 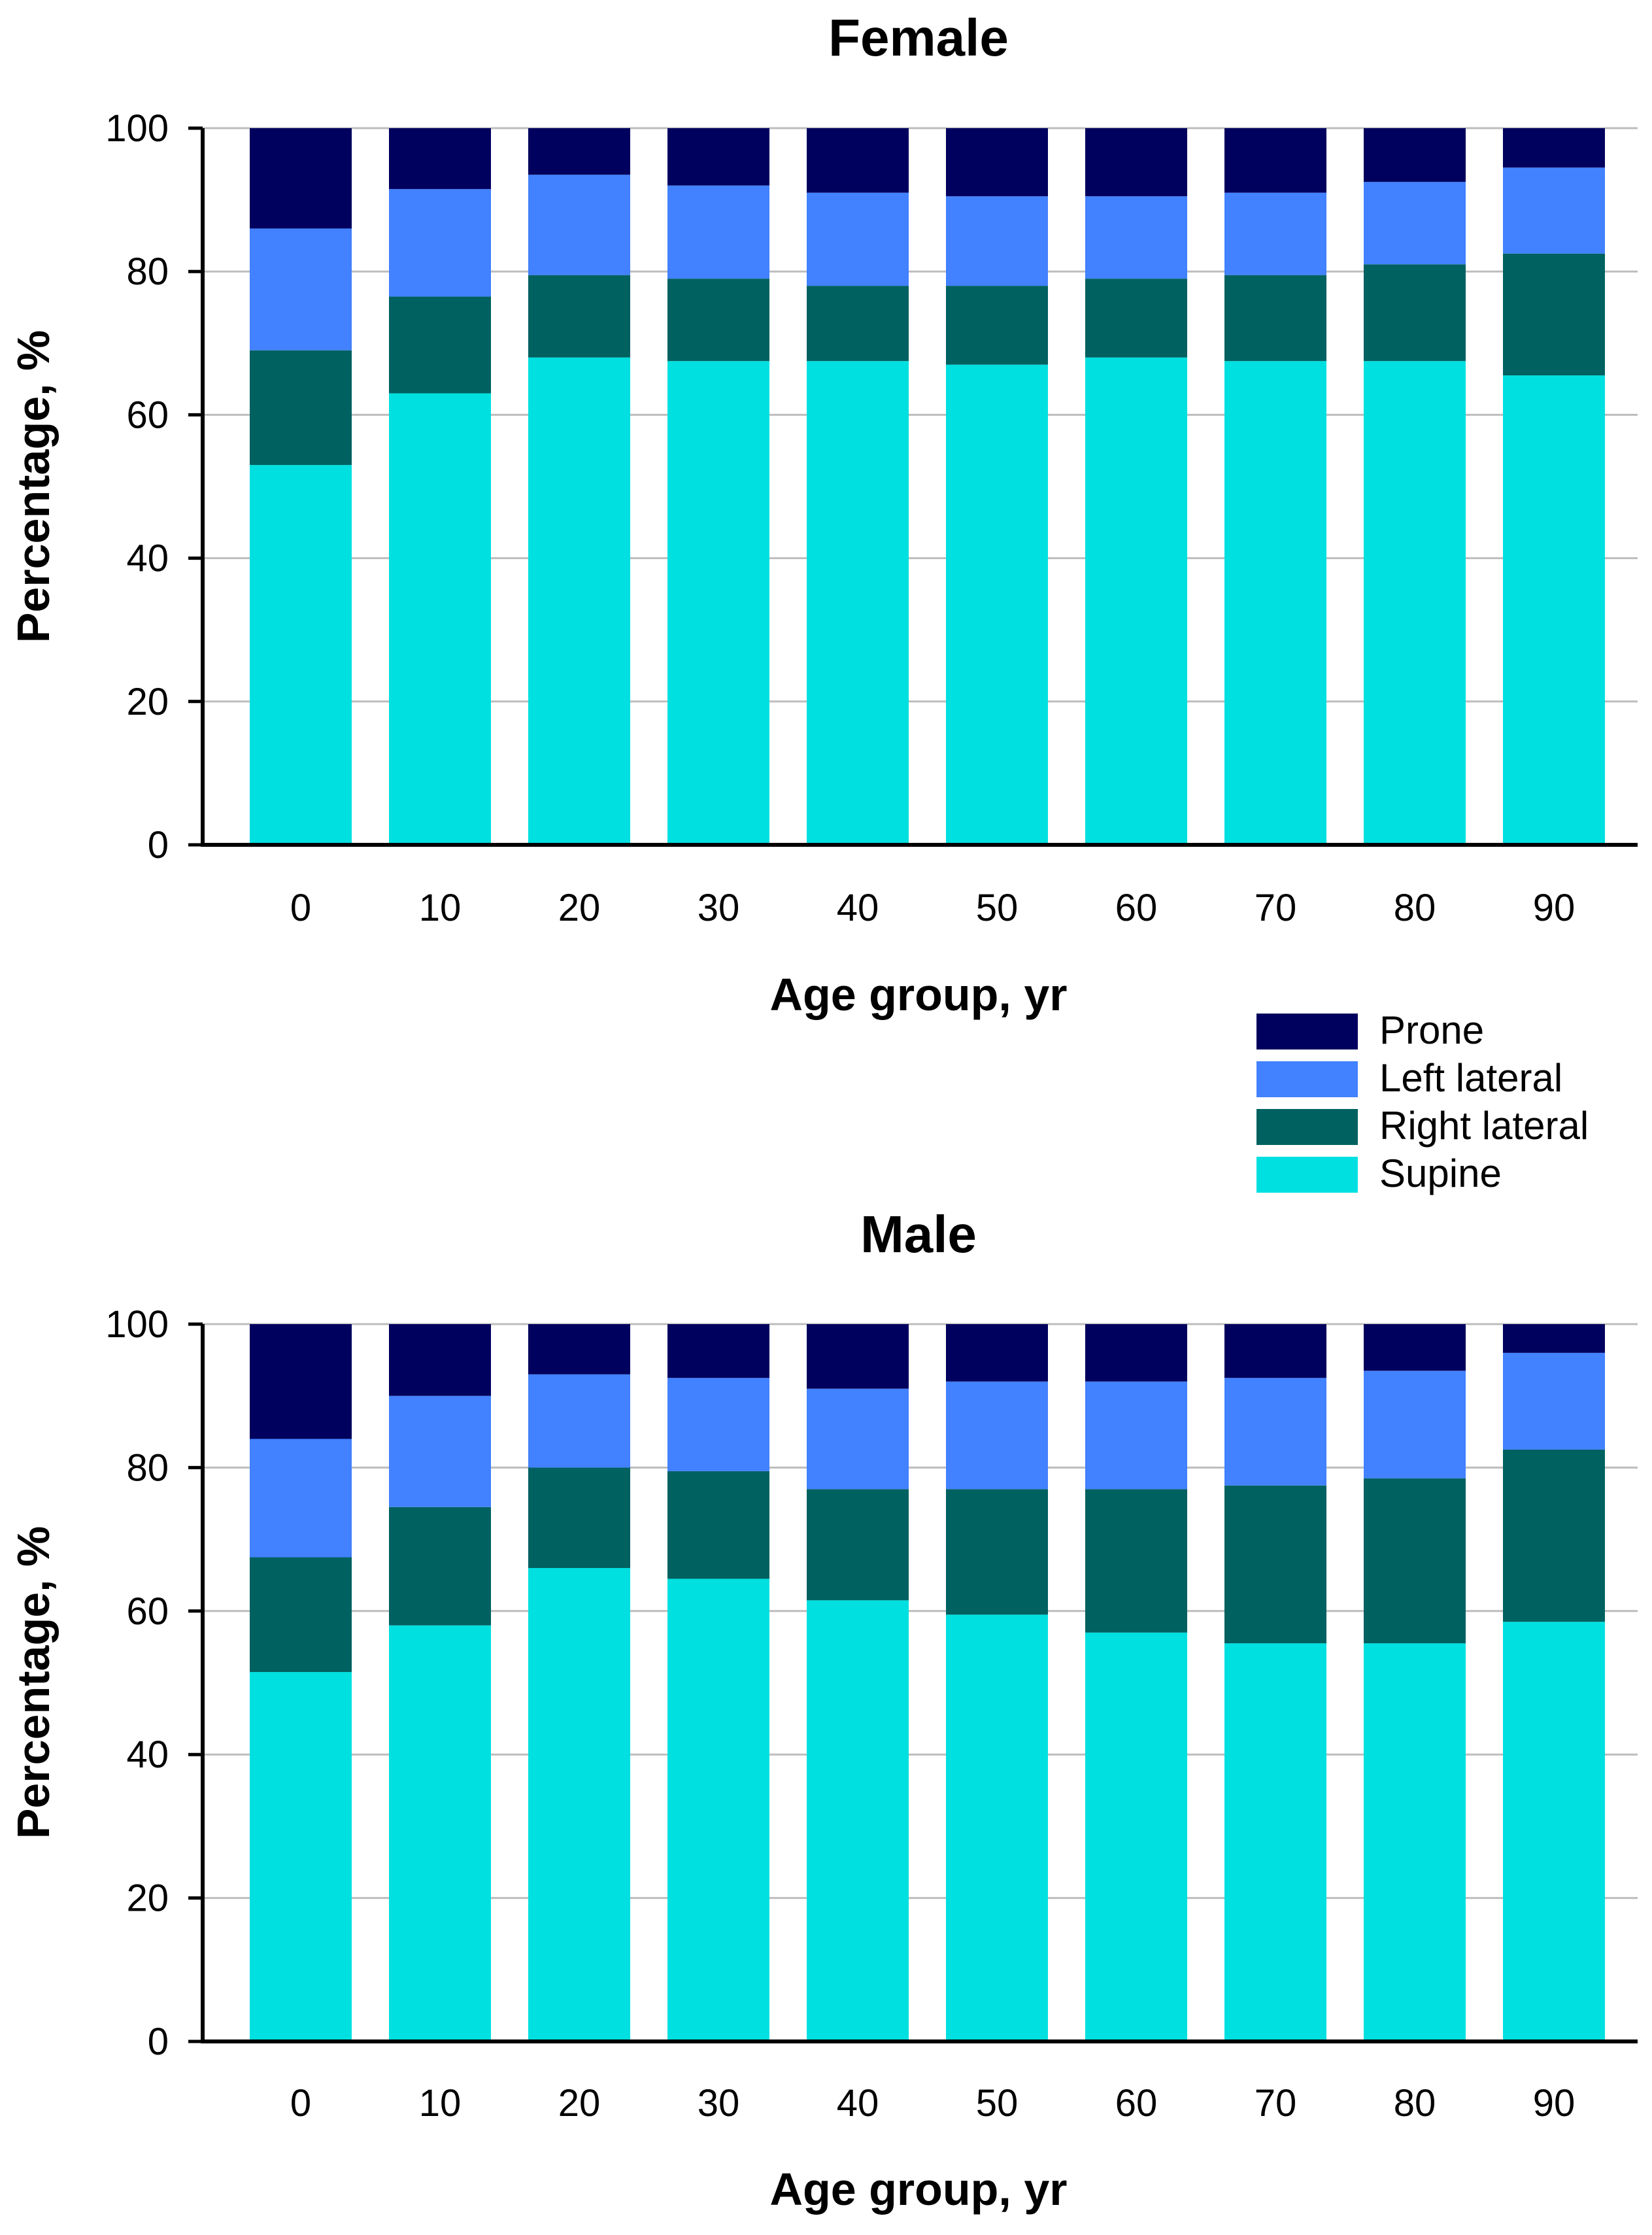 What do you see at coordinates (719, 908) in the screenshot?
I see `female-x-tick-label: 30` at bounding box center [719, 908].